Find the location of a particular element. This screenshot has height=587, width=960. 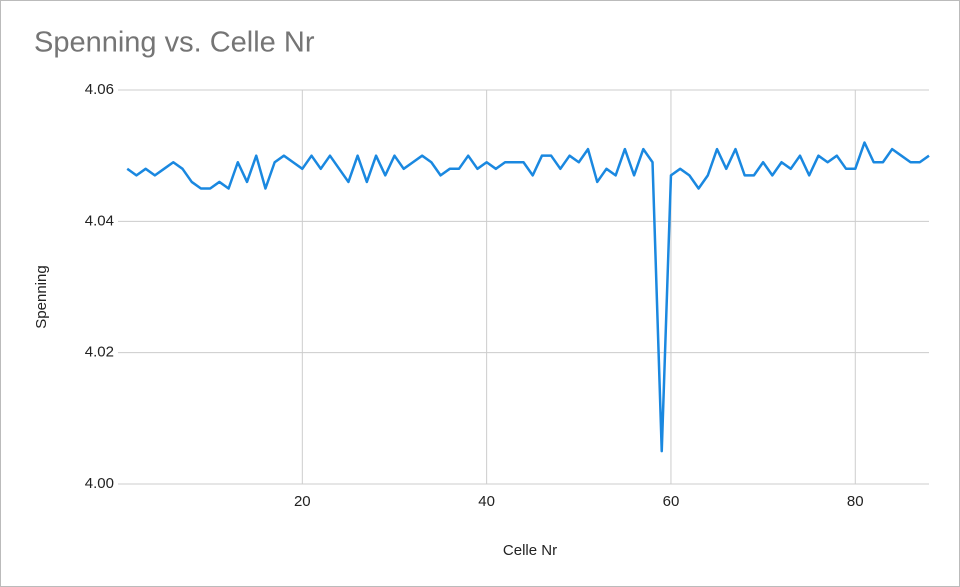

x-tick-label: 80 is located at coordinates (855, 501).